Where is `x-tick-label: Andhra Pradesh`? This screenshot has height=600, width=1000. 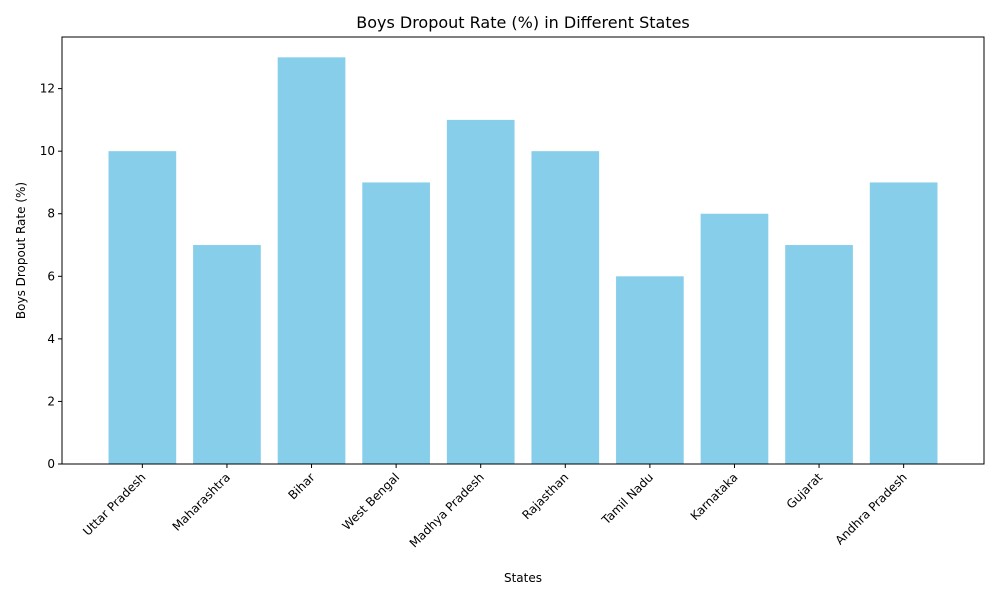
x-tick-label: Andhra Pradesh is located at coordinates (870, 508).